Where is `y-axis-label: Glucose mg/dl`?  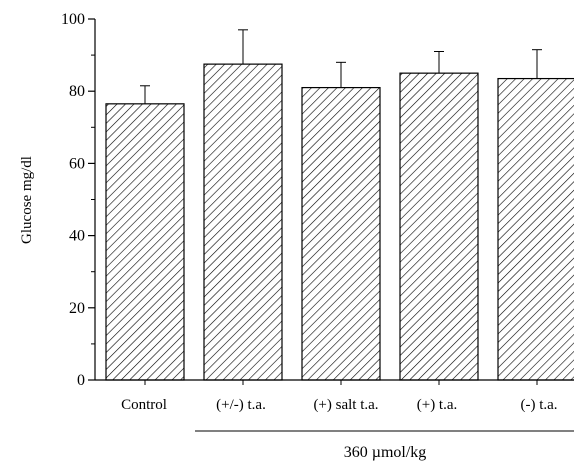 y-axis-label: Glucose mg/dl is located at coordinates (27, 200).